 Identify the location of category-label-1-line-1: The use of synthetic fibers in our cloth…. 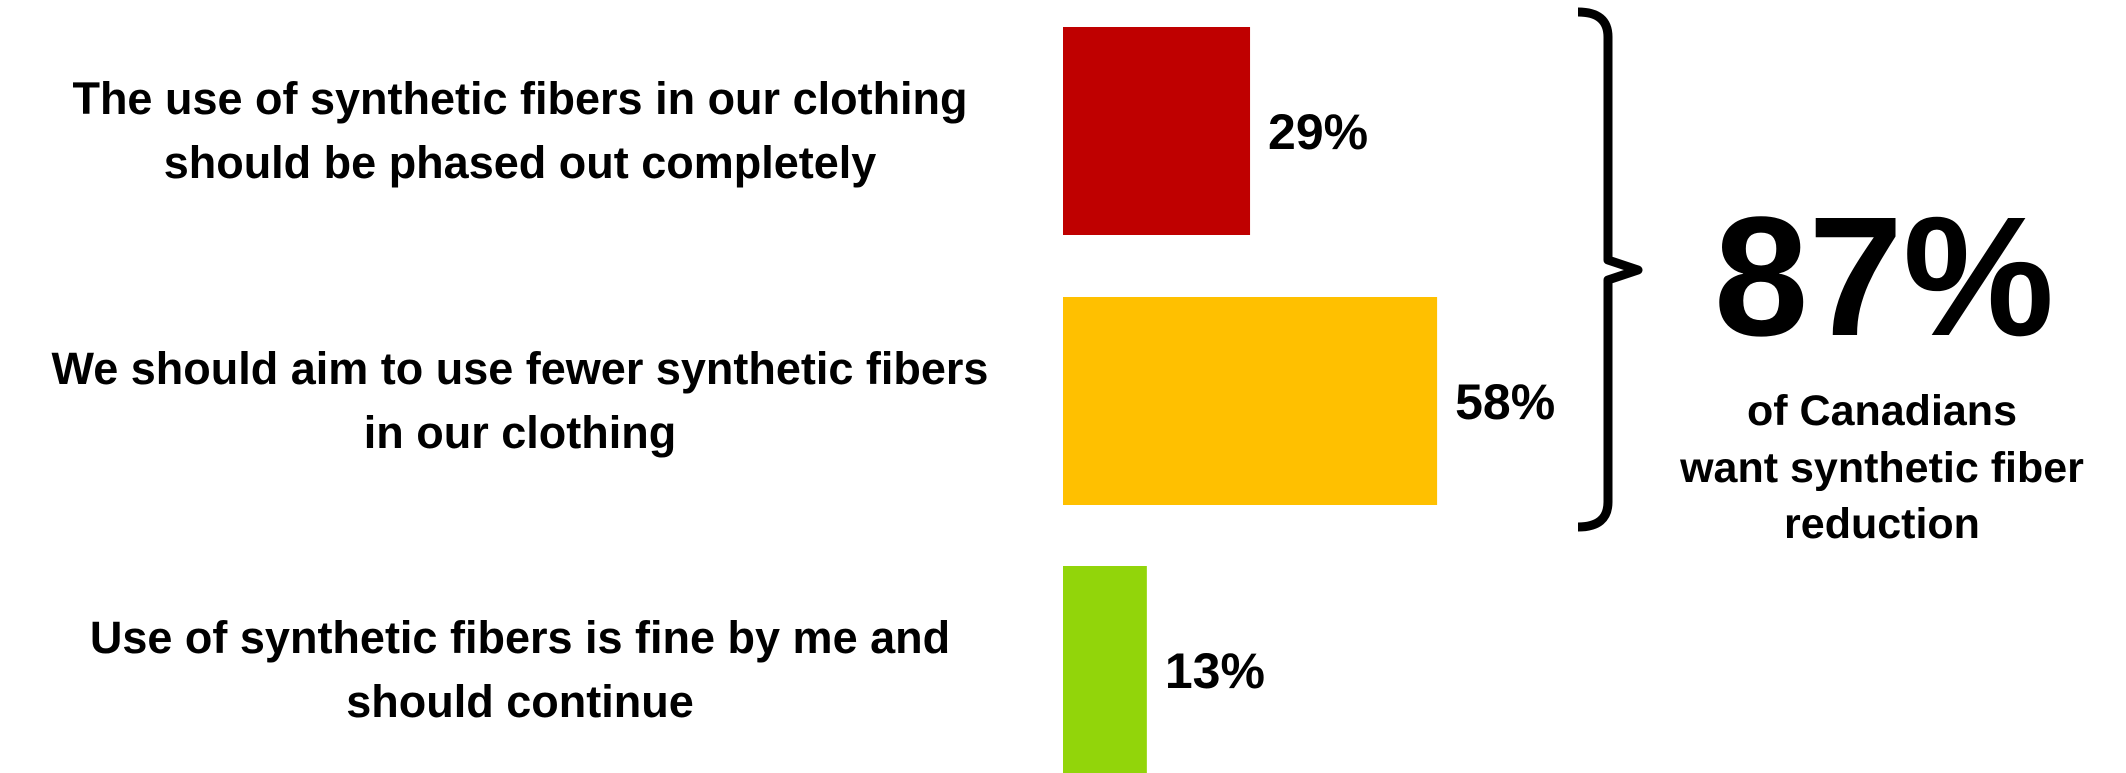
(519, 98).